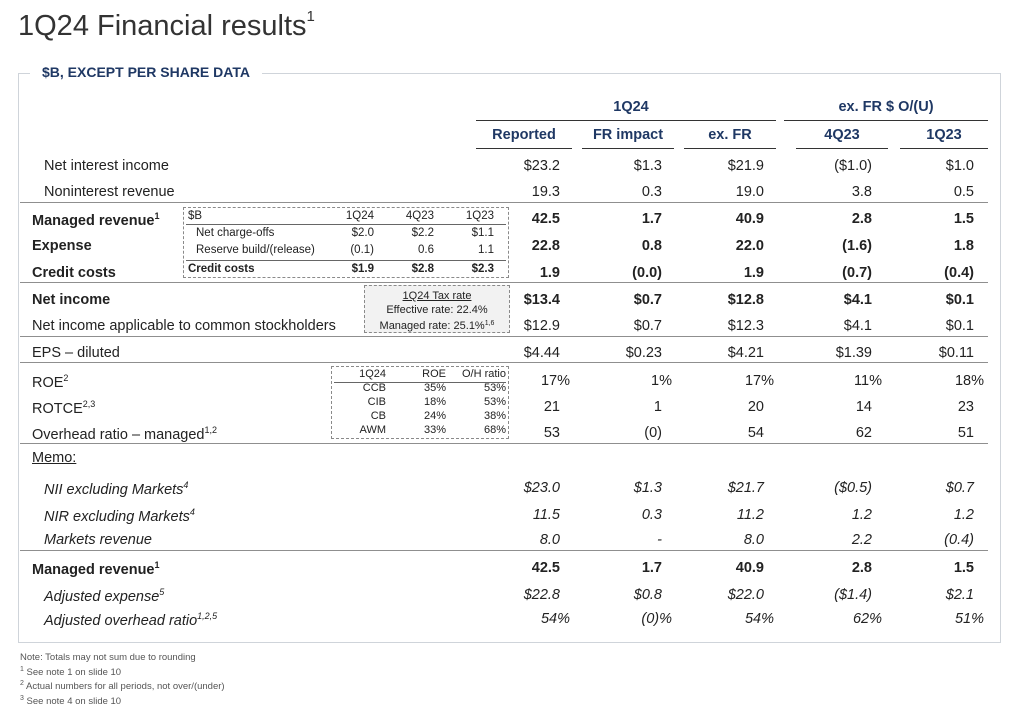 This screenshot has width=1024, height=708. Describe the element at coordinates (362, 250) in the screenshot. I see `inset-cell: (0.1)` at that location.